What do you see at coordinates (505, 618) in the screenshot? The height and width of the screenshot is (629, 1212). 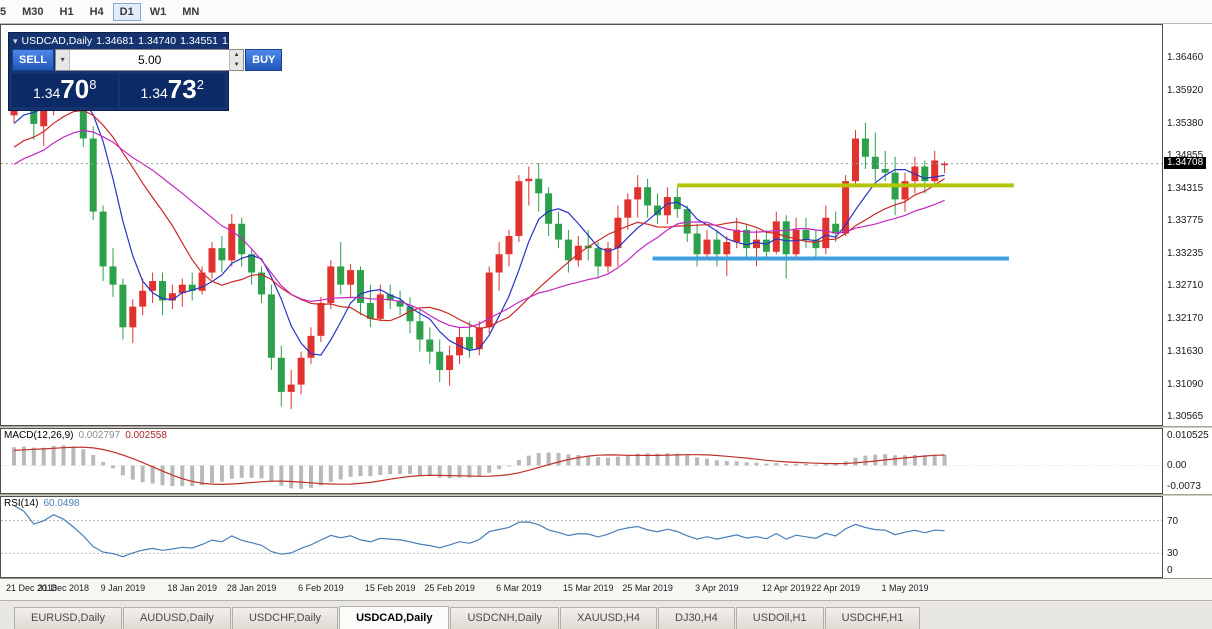 I see `tab-usdcnh-daily: USDCNH,Daily` at bounding box center [505, 618].